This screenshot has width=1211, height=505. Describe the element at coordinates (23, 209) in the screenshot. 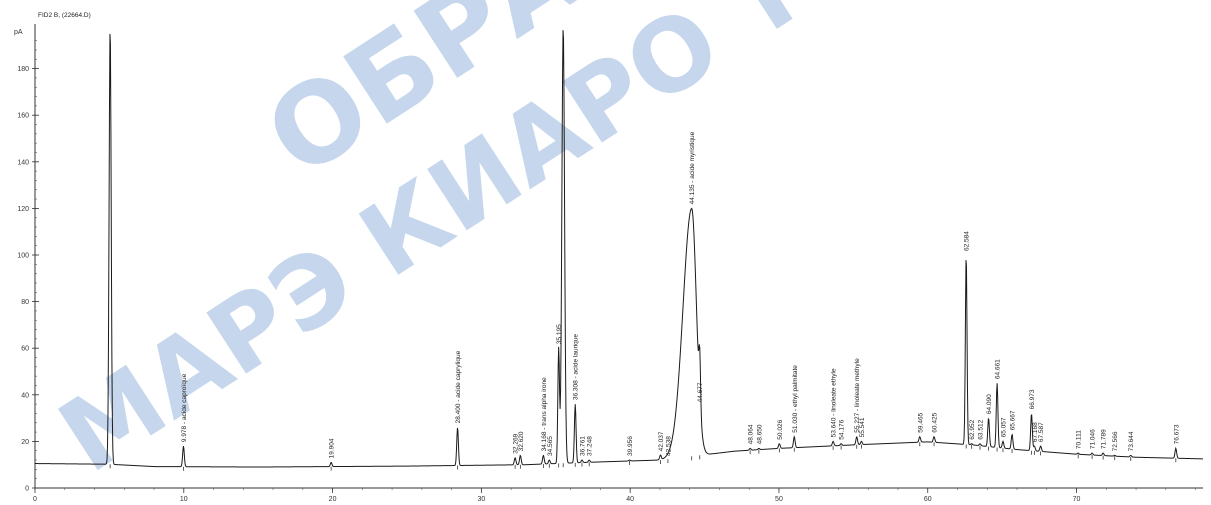

I see `y-tick-label: 120` at that location.